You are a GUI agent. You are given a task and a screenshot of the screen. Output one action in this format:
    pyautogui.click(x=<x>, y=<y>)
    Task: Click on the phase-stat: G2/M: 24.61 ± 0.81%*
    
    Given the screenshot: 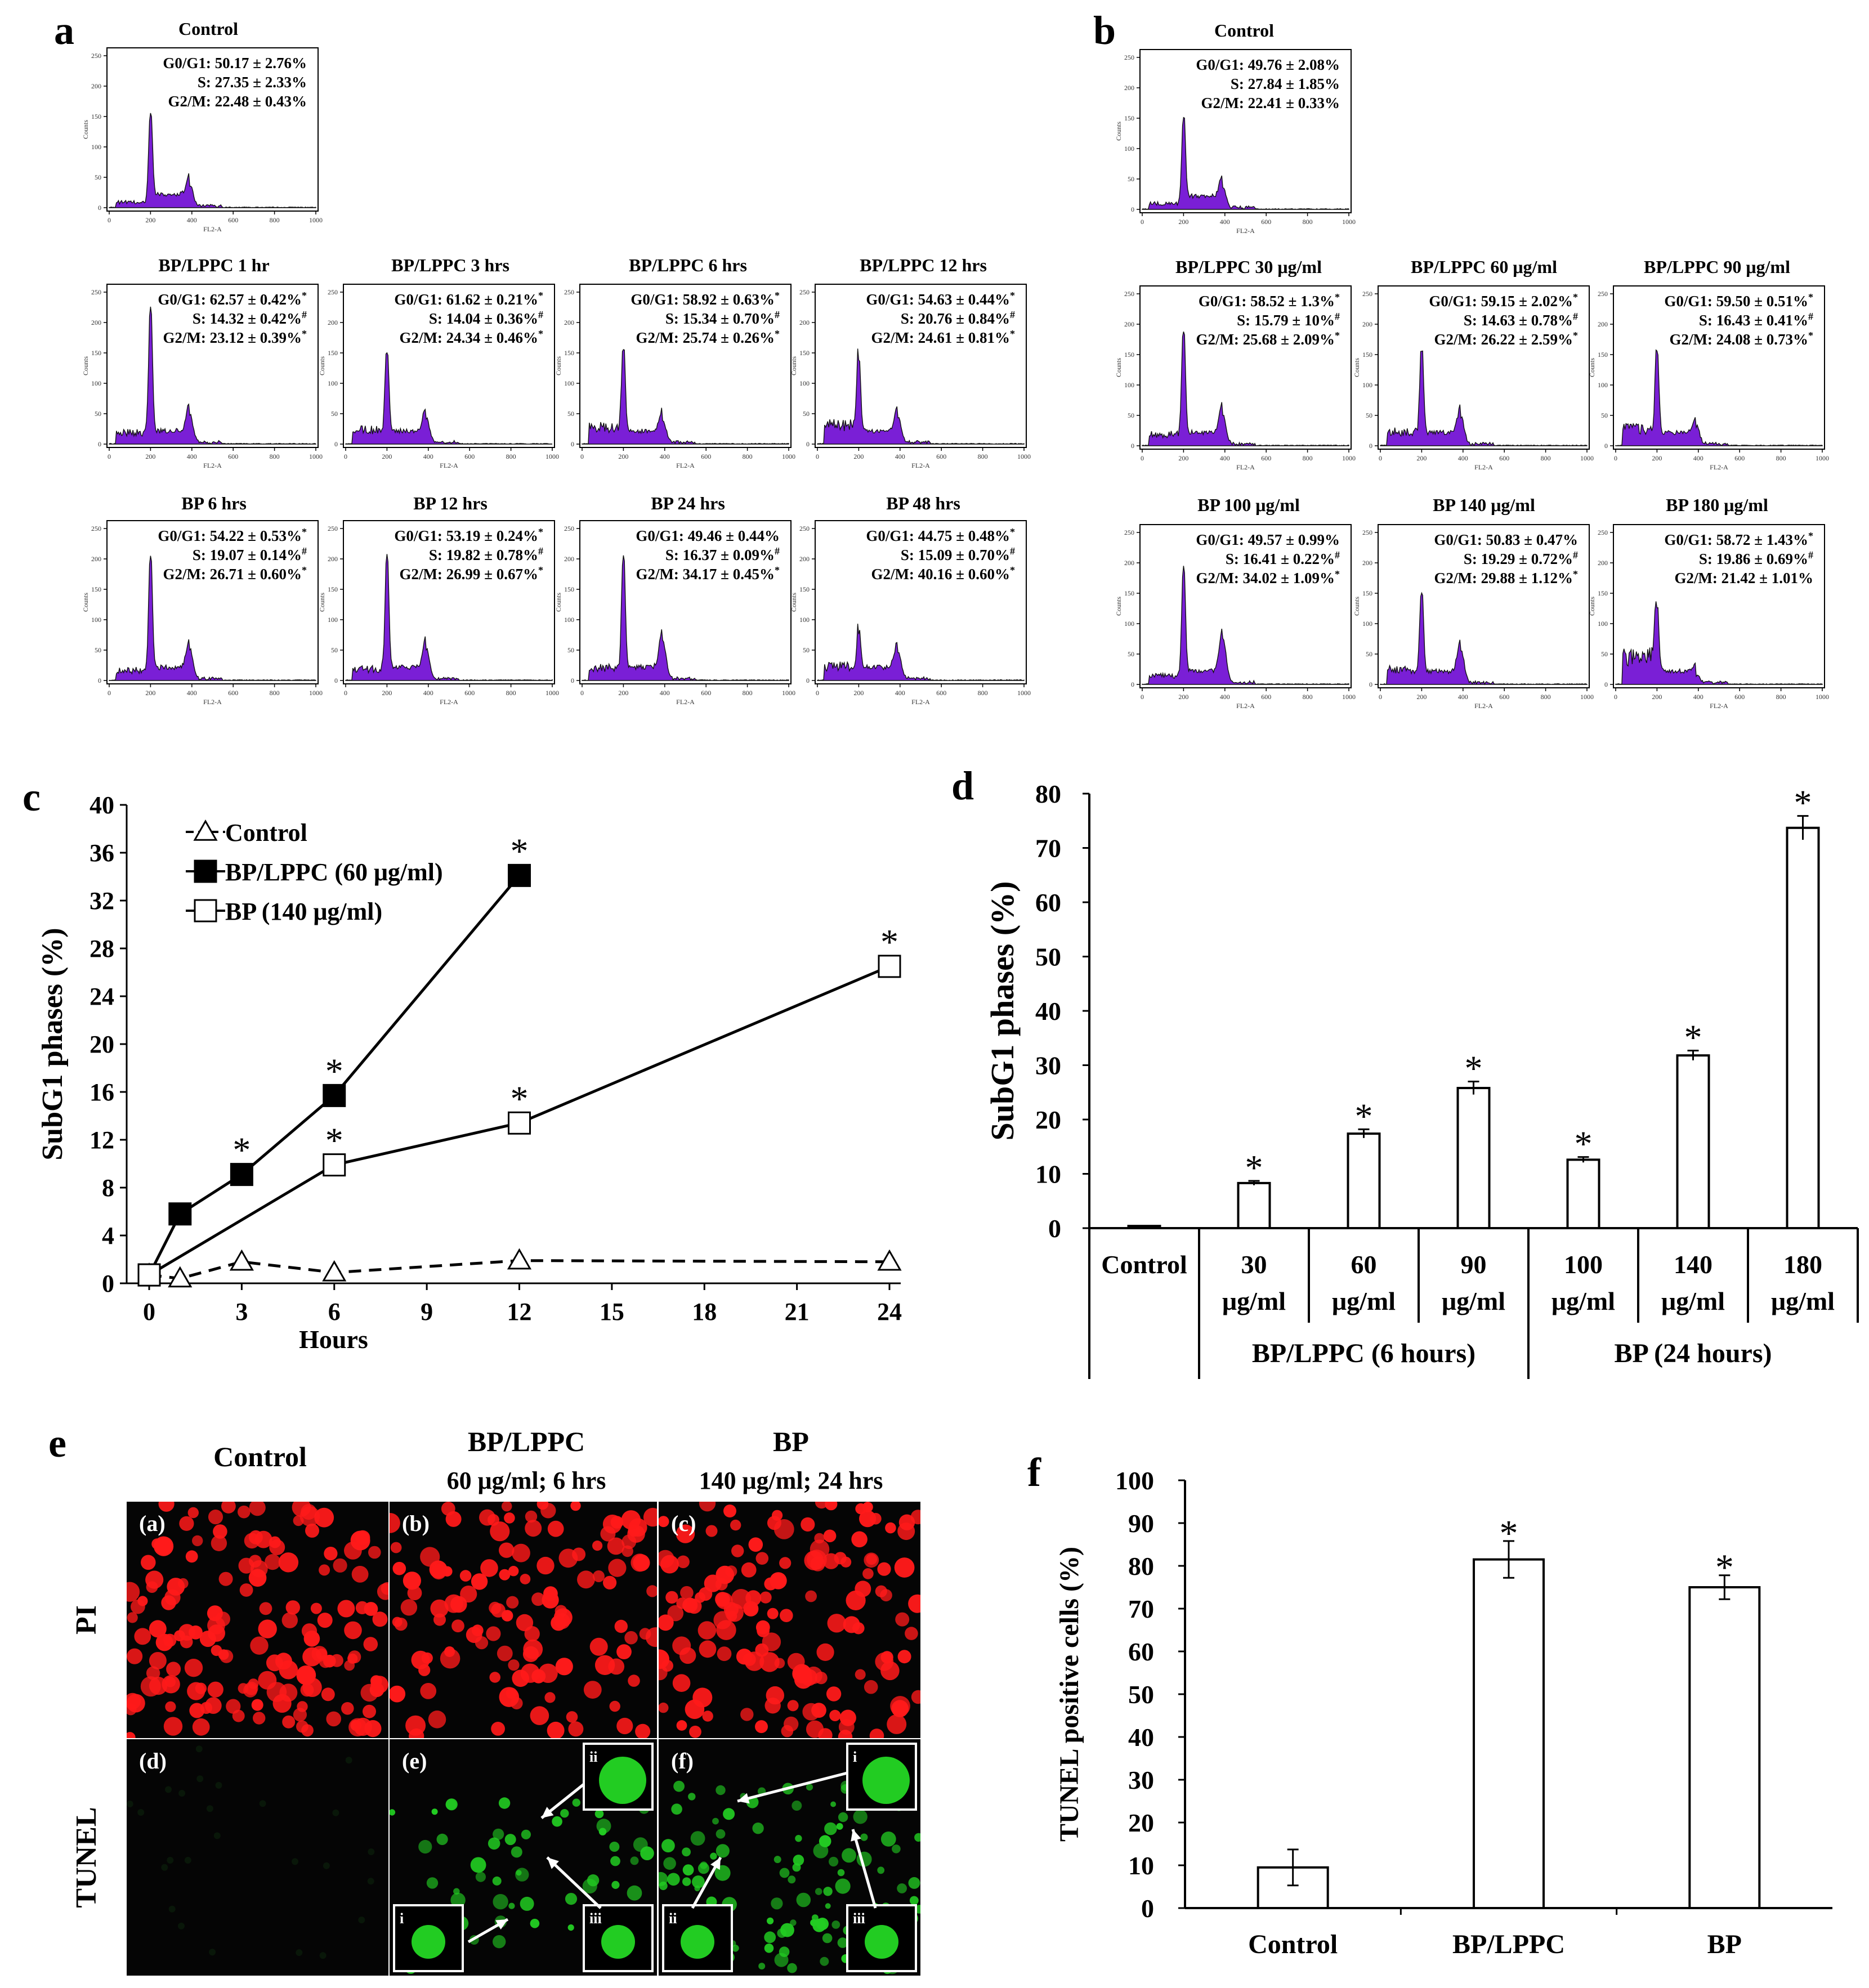 What is the action you would take?
    pyautogui.click(x=943, y=337)
    